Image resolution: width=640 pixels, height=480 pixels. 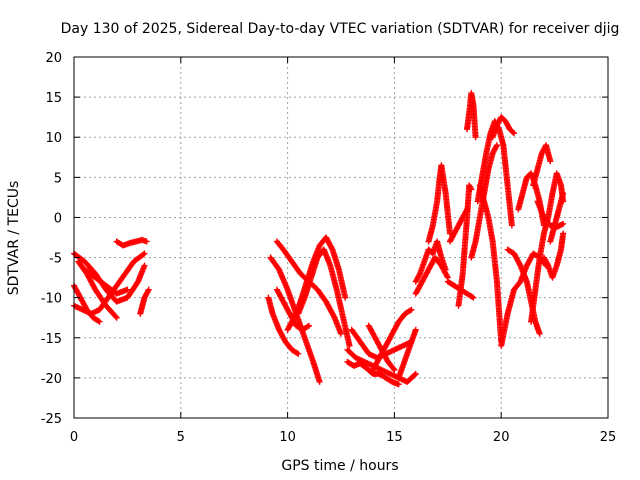 What do you see at coordinates (51, 339) in the screenshot?
I see `y-tick-label: -15` at bounding box center [51, 339].